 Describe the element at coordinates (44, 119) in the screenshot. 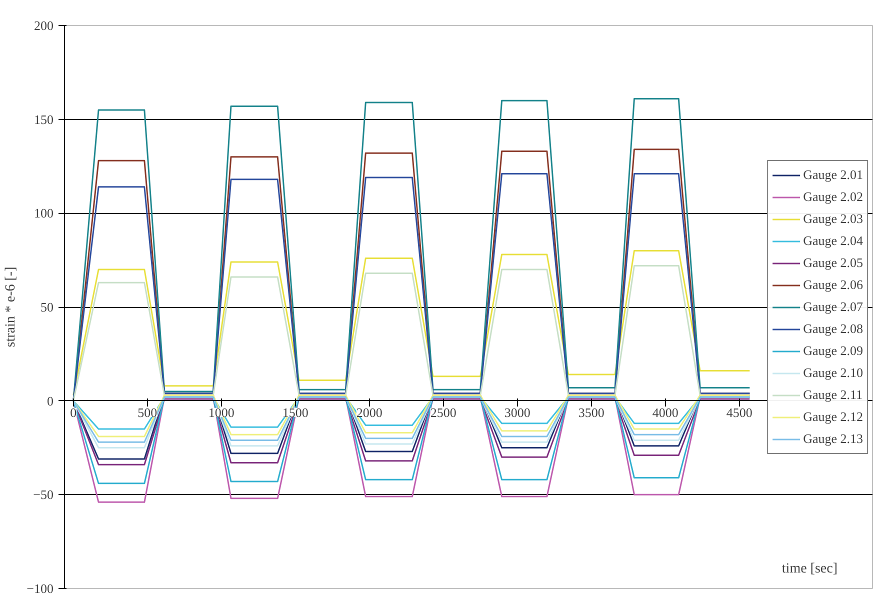

I see `y-tick-label: 150` at that location.